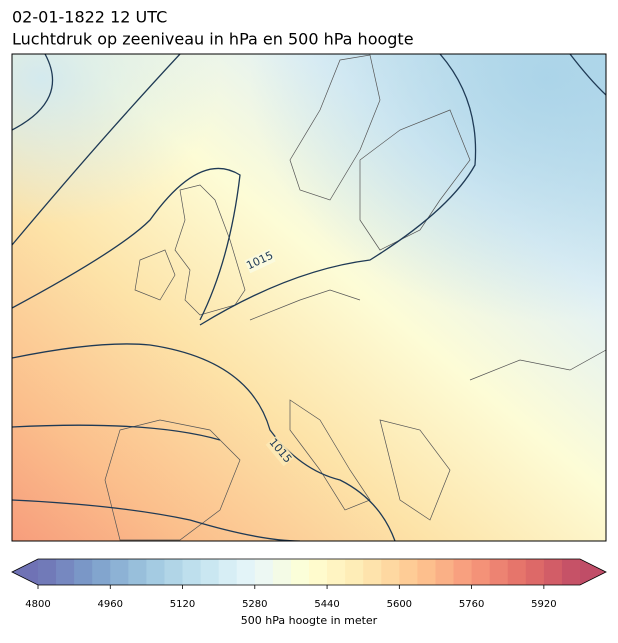  I want to click on colorbar-tick-label: 5280, so click(254, 604).